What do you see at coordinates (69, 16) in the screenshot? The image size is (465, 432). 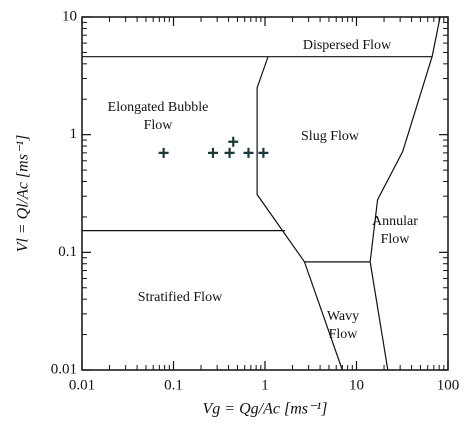 I see `y-tick-label: 10` at bounding box center [69, 16].